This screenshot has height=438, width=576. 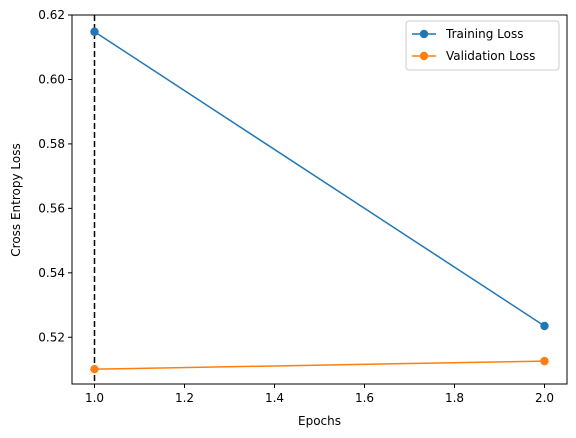 What do you see at coordinates (454, 398) in the screenshot?
I see `x-tick-label: 1.8` at bounding box center [454, 398].